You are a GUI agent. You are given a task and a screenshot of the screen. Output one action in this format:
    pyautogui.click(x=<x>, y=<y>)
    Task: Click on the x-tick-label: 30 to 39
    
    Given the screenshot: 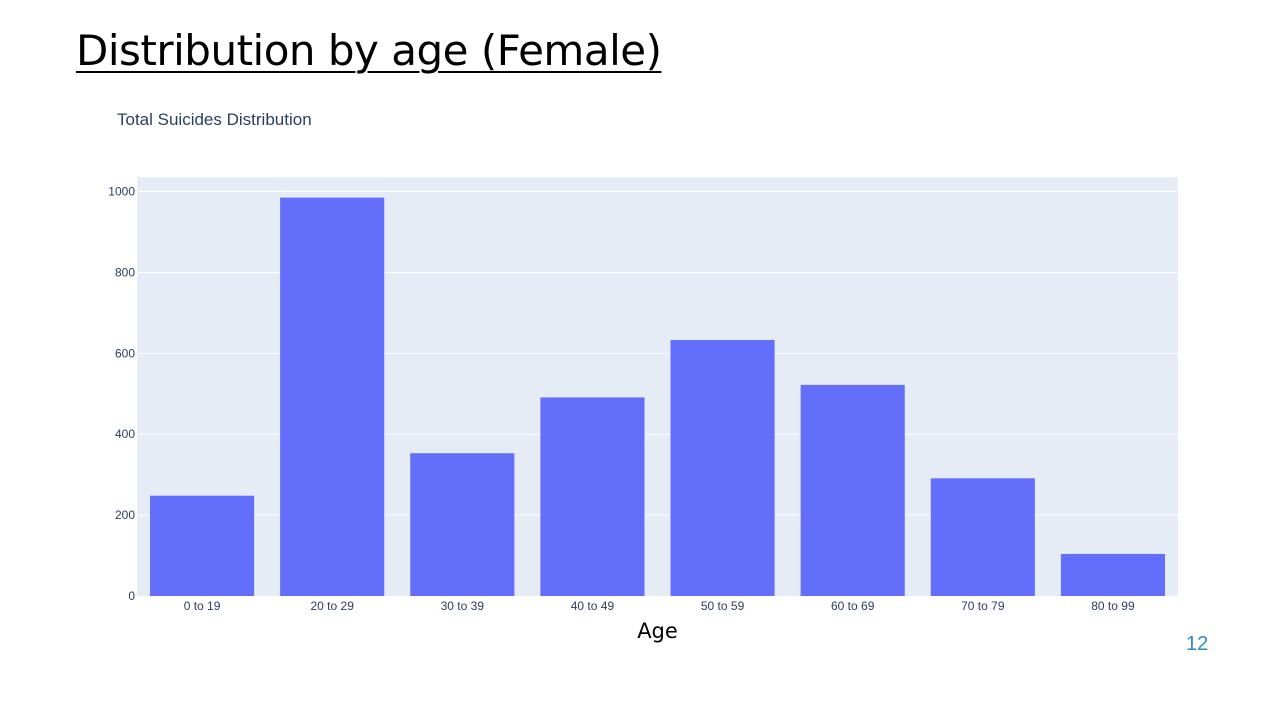 What is the action you would take?
    pyautogui.click(x=463, y=606)
    